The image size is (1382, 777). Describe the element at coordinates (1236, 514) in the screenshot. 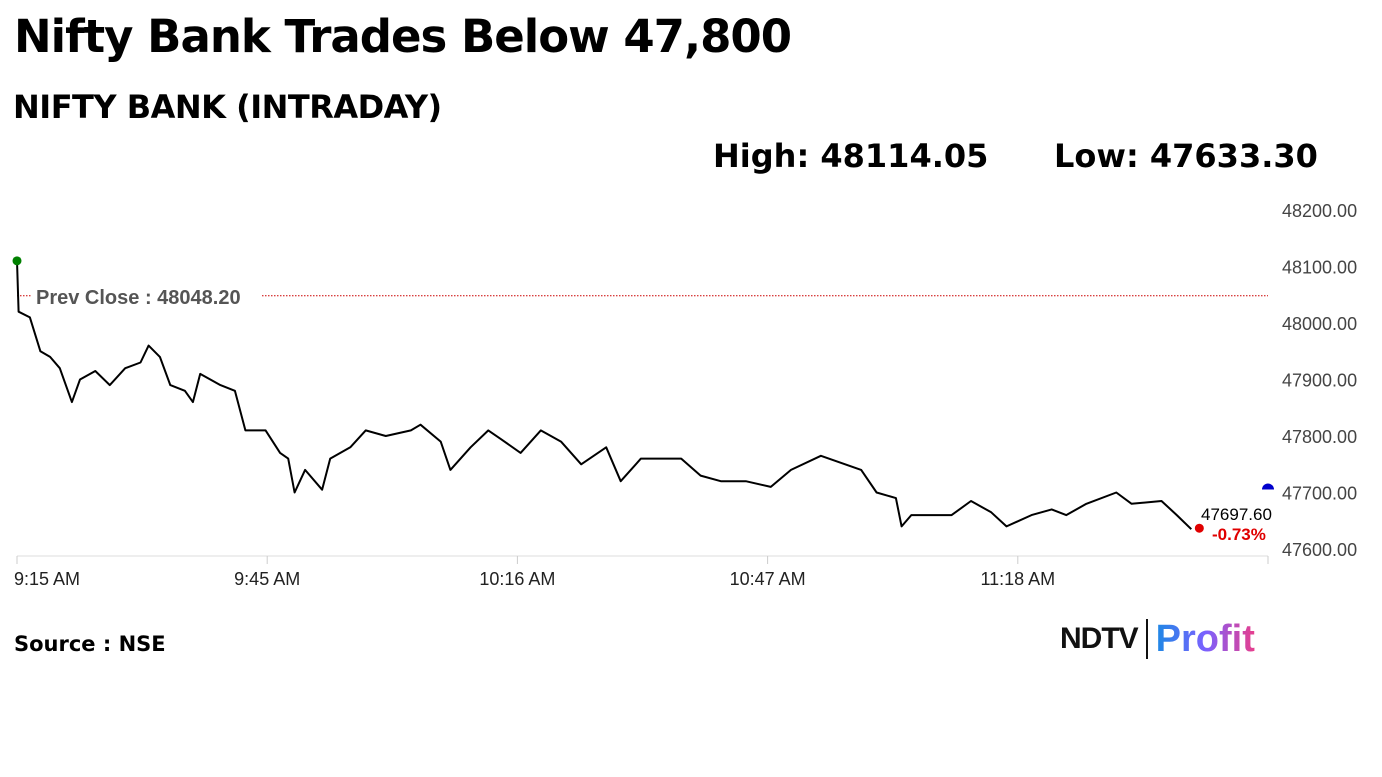

I see `last-value-label: 47697.60` at that location.